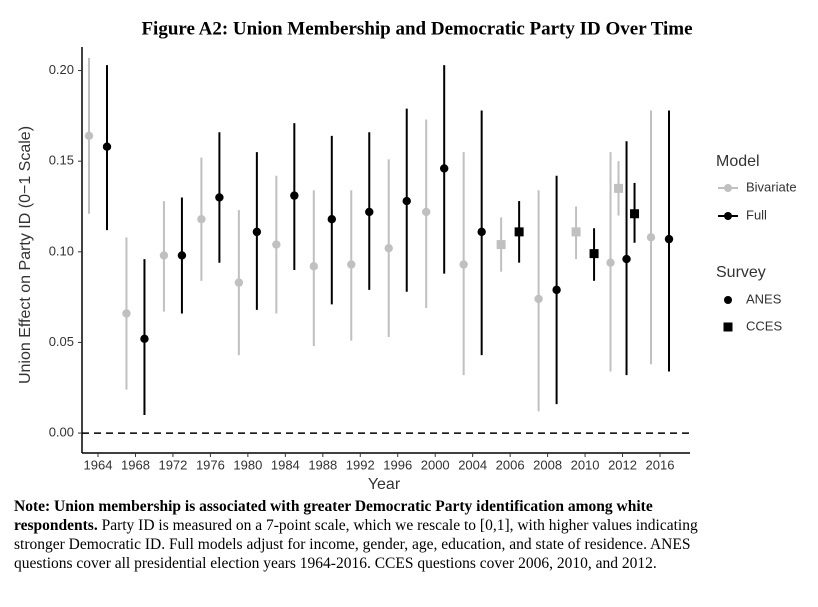 The width and height of the screenshot is (818, 607). What do you see at coordinates (98, 464) in the screenshot?
I see `x-tick-label: 1964` at bounding box center [98, 464].